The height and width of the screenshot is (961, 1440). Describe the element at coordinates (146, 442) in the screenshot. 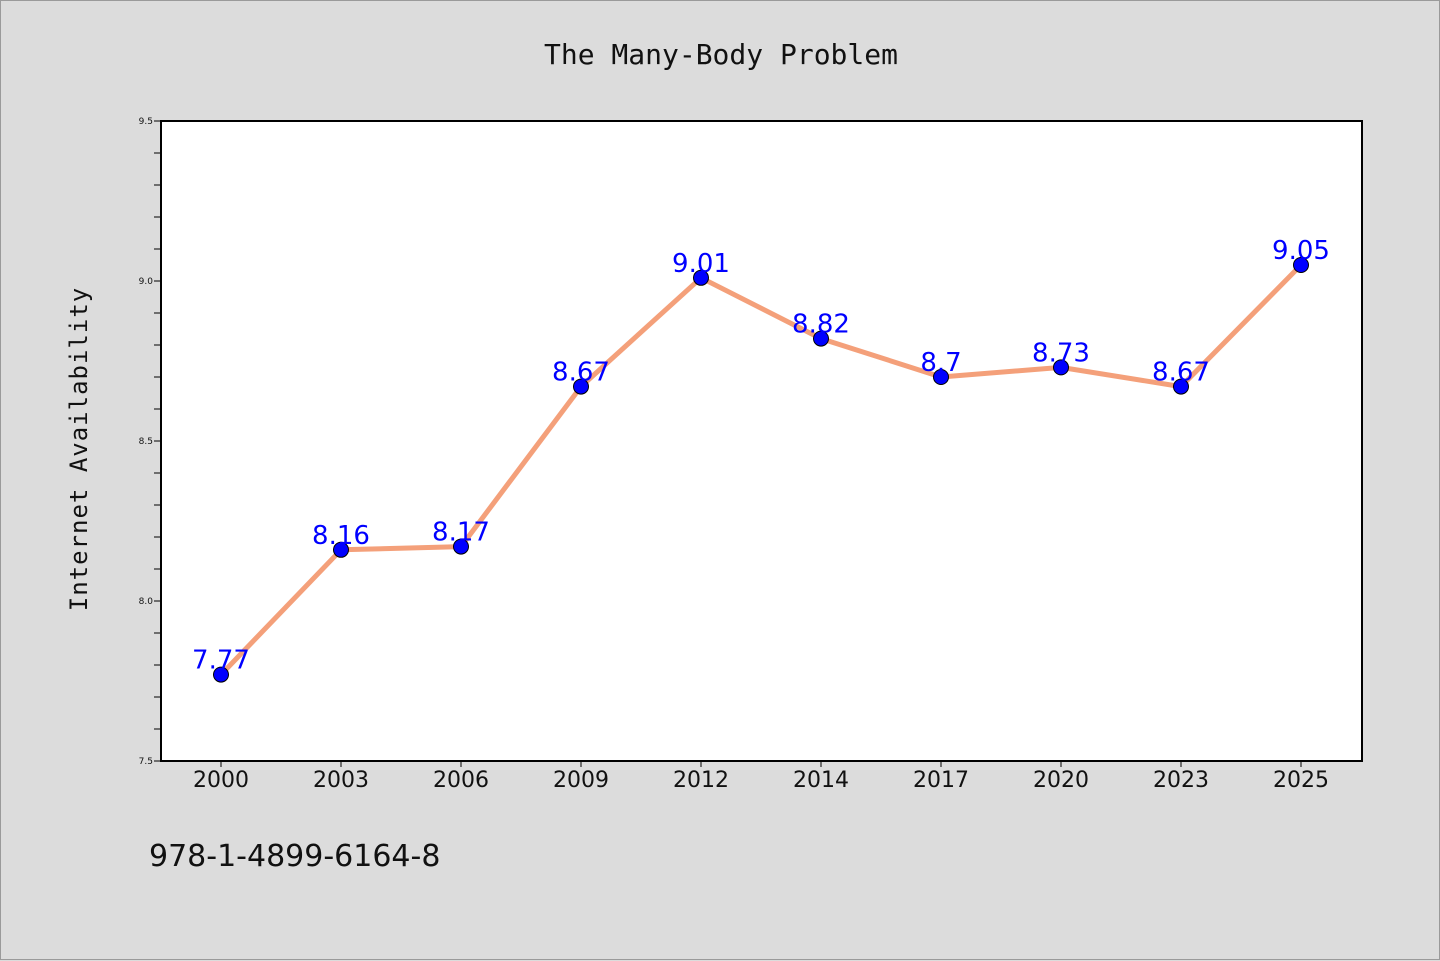

I see `y-tick-label: 8.5` at that location.